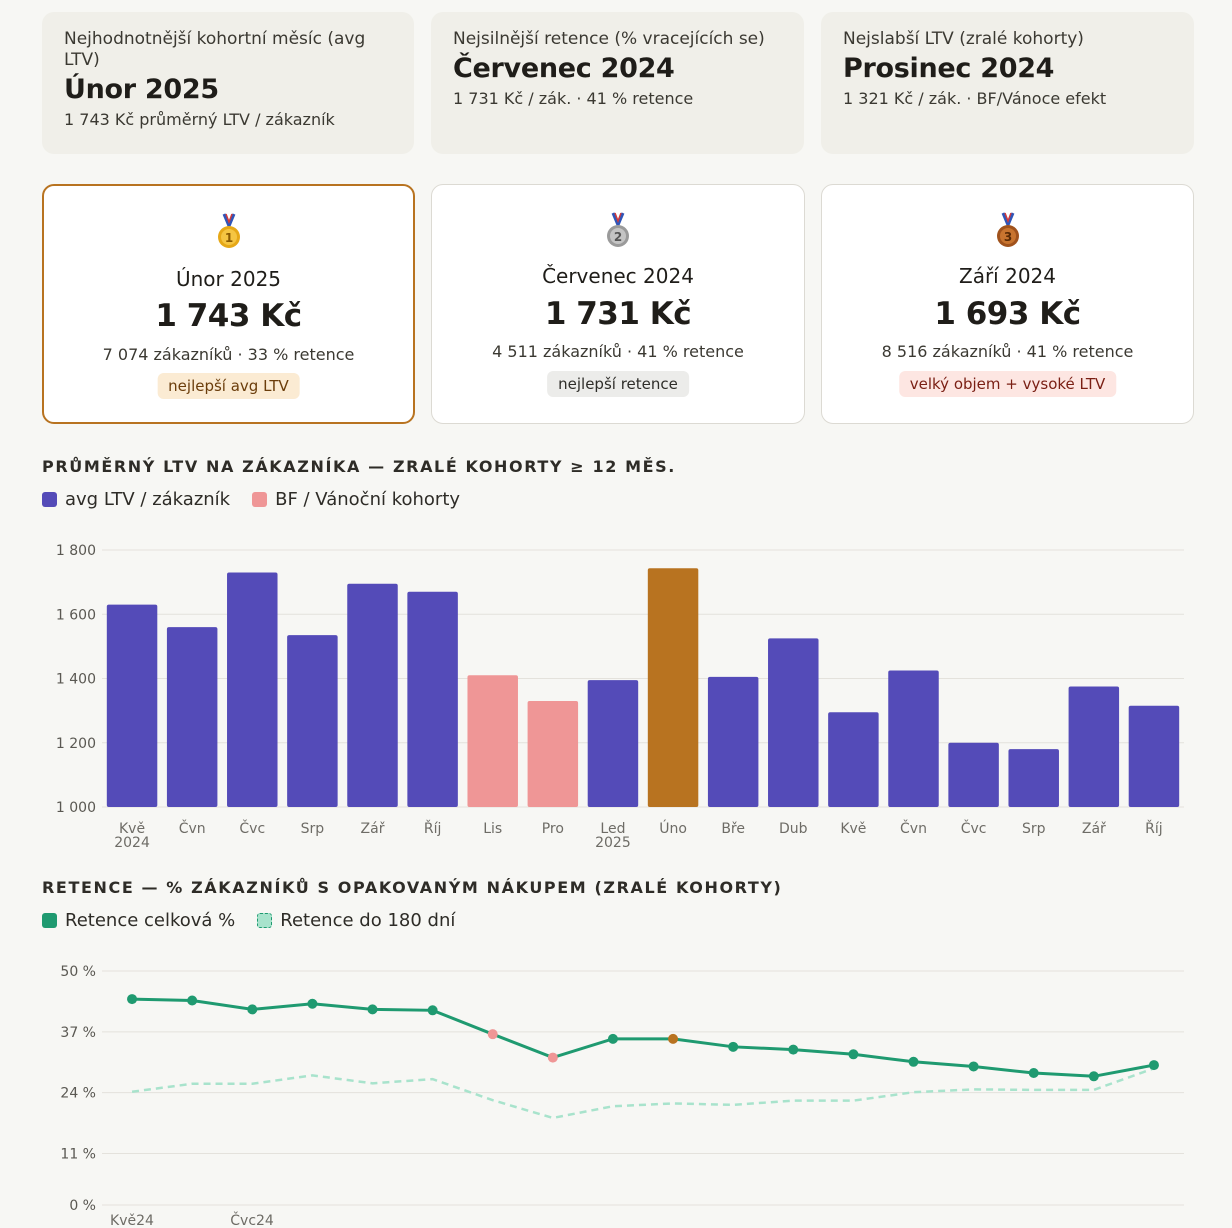 The height and width of the screenshot is (1228, 1232). What do you see at coordinates (492, 829) in the screenshot?
I see `x-tick-label: Lis` at bounding box center [492, 829].